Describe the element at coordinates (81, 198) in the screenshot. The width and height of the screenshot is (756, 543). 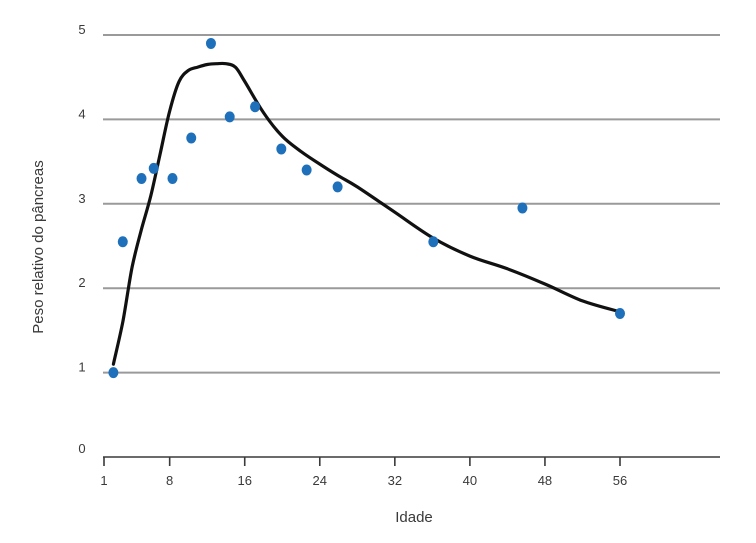
I see `y-tick-label: 3` at that location.